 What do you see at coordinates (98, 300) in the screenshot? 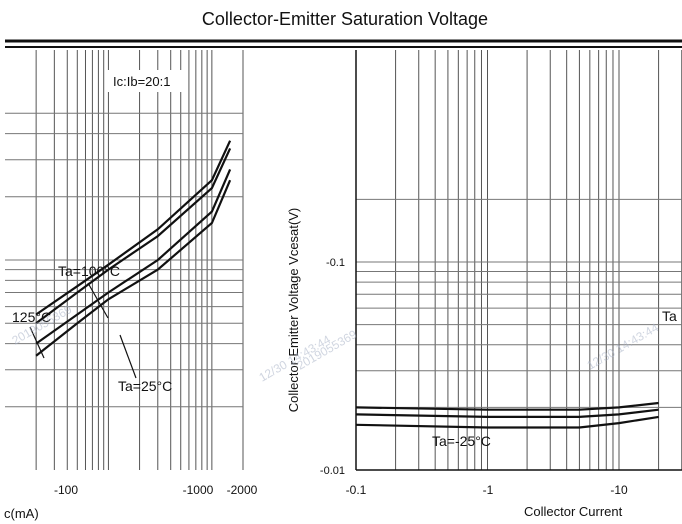
I see `label-ta100-leader` at bounding box center [98, 300].